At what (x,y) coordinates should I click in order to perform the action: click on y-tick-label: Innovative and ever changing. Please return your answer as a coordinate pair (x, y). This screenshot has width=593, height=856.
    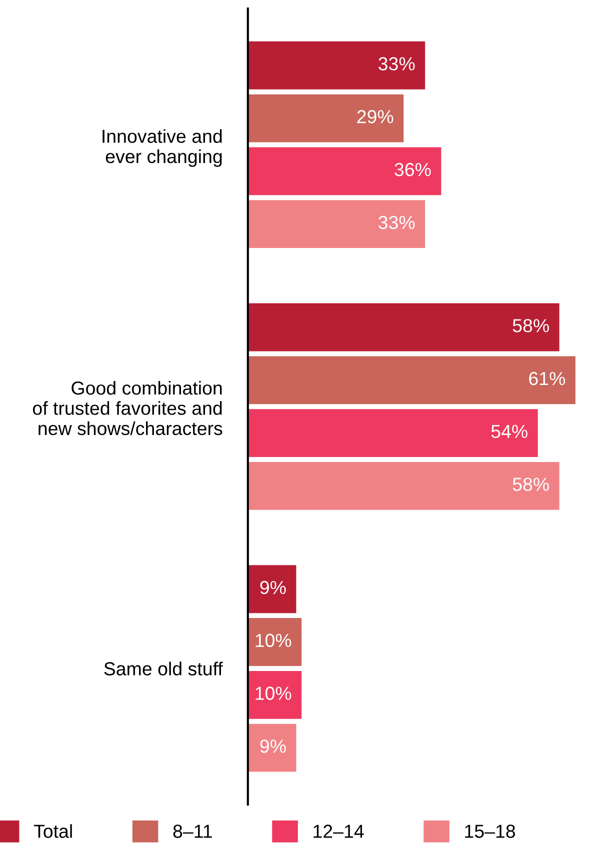
    Looking at the image, I should click on (162, 148).